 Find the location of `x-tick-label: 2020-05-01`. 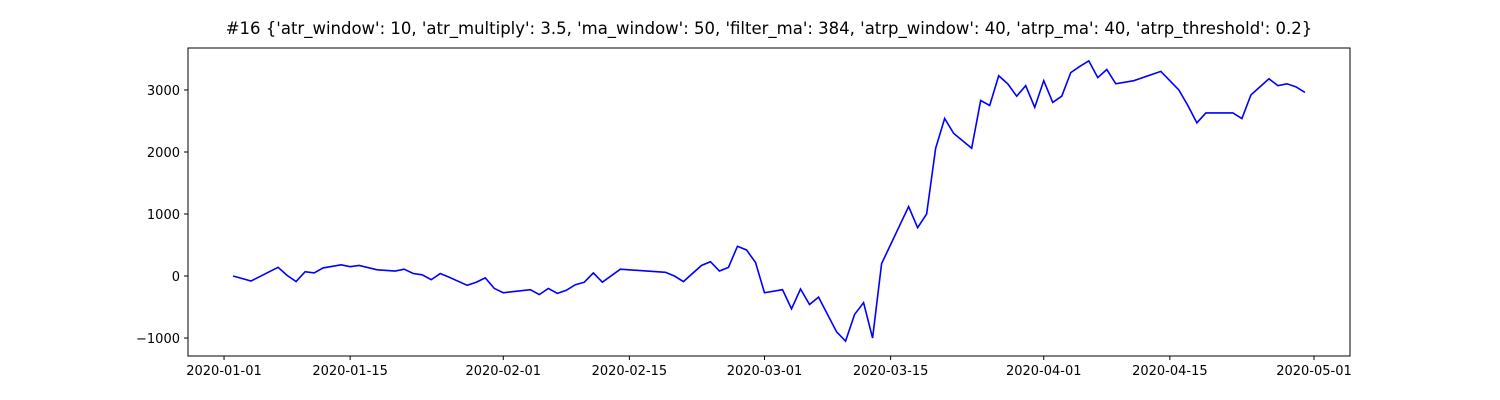

x-tick-label: 2020-05-01 is located at coordinates (1314, 371).